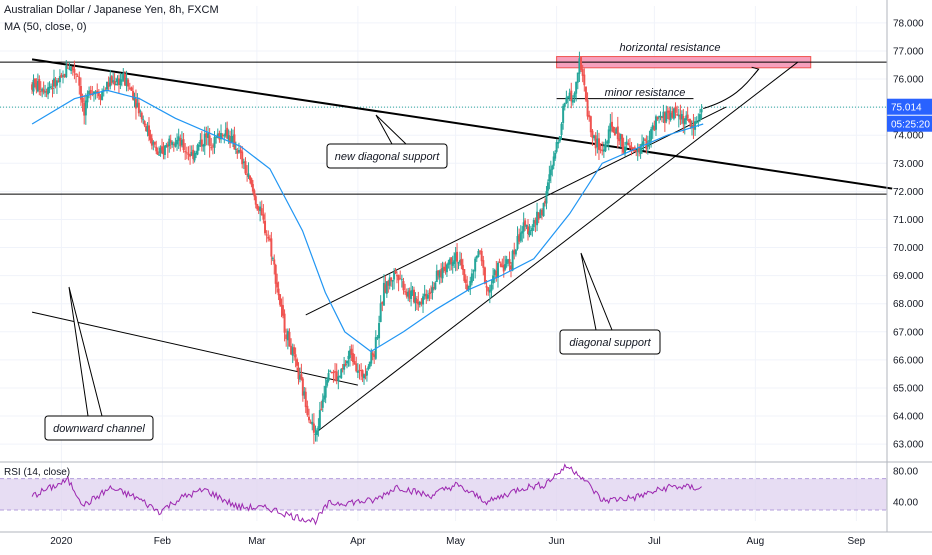 The width and height of the screenshot is (932, 555). Describe the element at coordinates (443, 494) in the screenshot. I see `rsi-band` at that location.